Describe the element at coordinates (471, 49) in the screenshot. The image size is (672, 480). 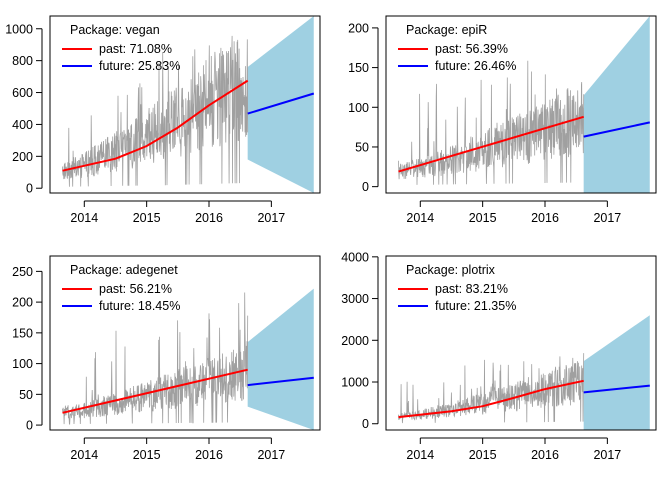
I see `legend-entry: past: 56.39%` at that location.